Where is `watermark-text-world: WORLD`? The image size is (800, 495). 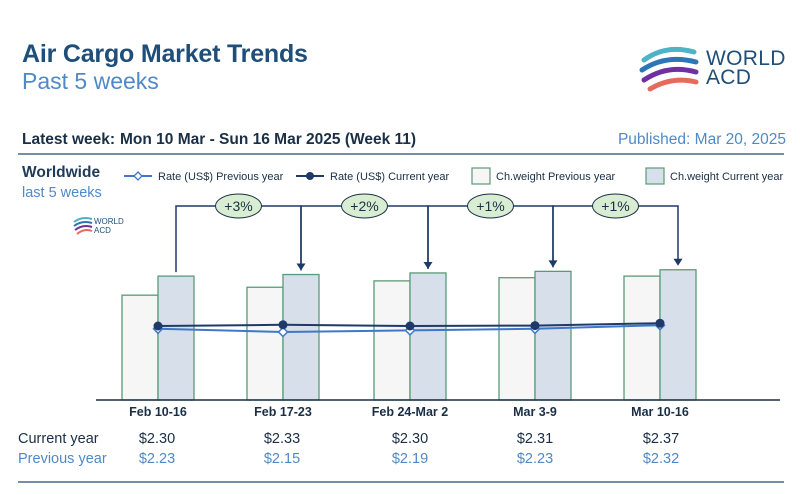 watermark-text-world: WORLD is located at coordinates (109, 221).